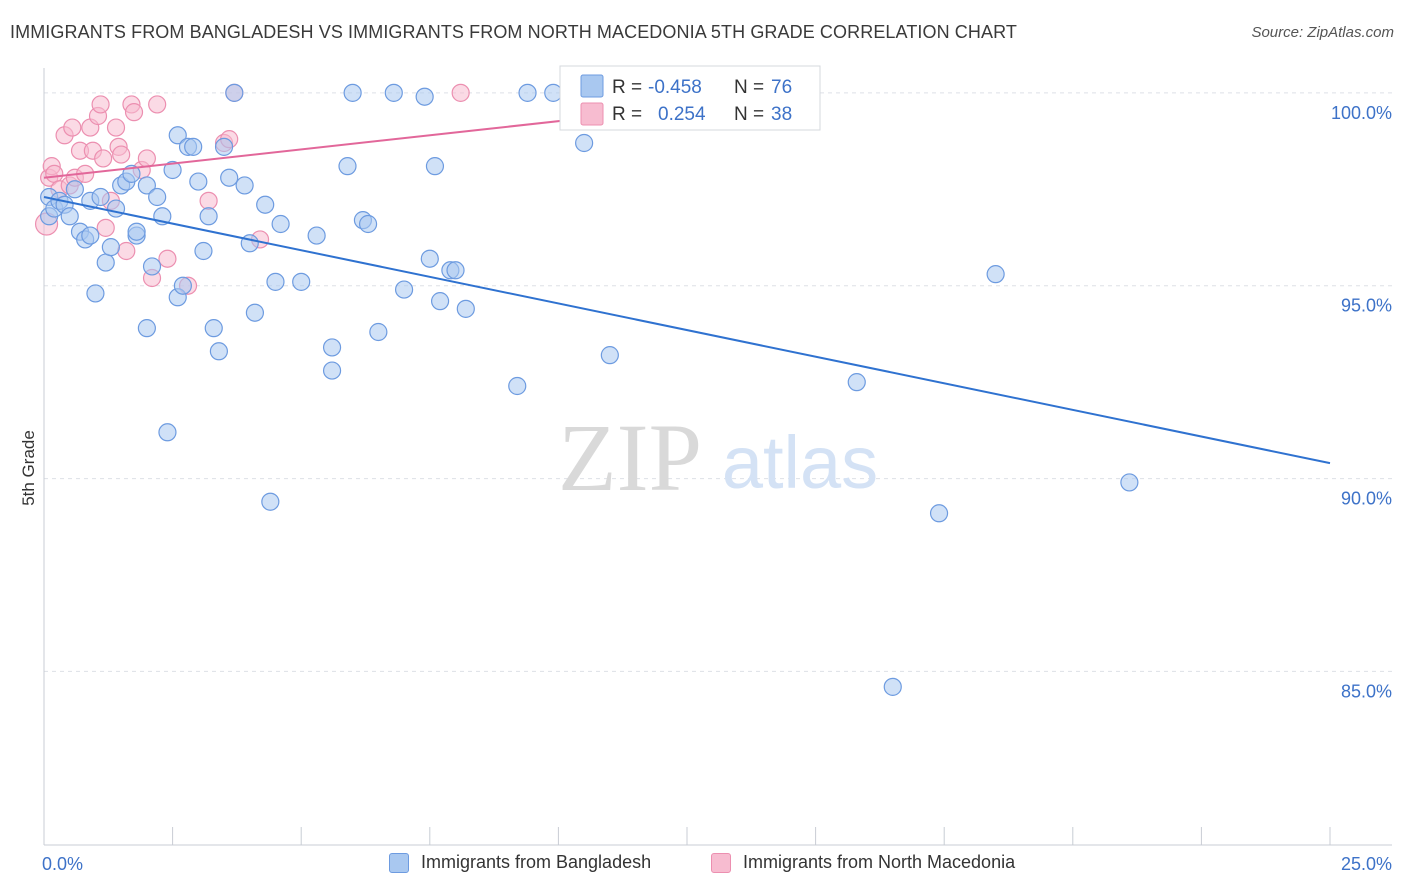 The height and width of the screenshot is (892, 1406). I want to click on x-tick-label: 0.0%, so click(62, 864).